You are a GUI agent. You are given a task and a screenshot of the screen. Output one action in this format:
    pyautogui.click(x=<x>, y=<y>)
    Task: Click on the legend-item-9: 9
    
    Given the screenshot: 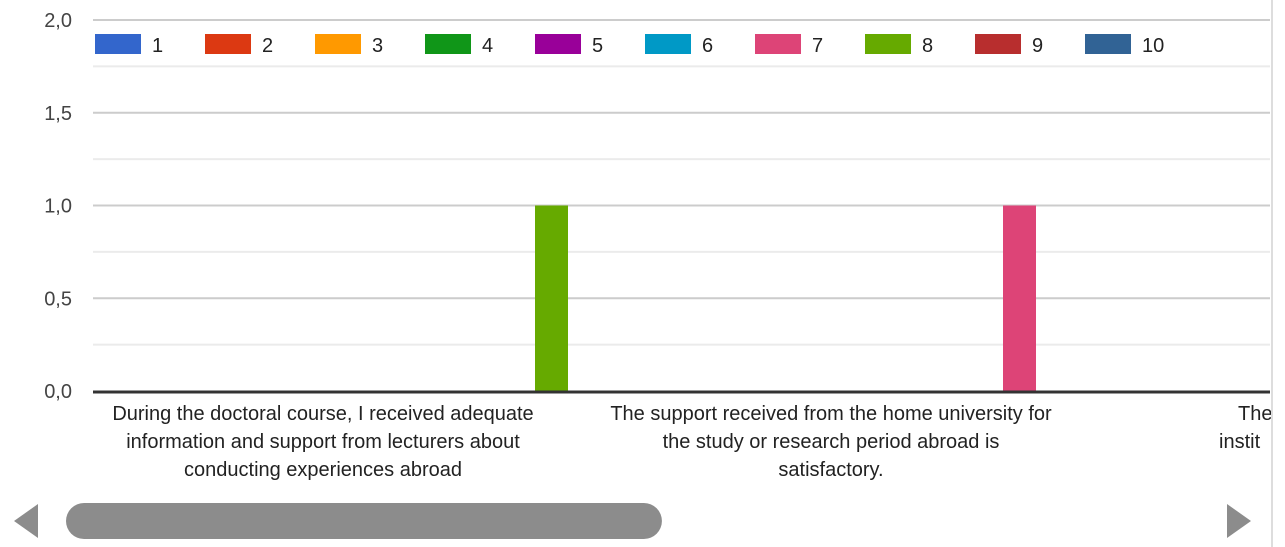 What is the action you would take?
    pyautogui.click(x=1009, y=45)
    